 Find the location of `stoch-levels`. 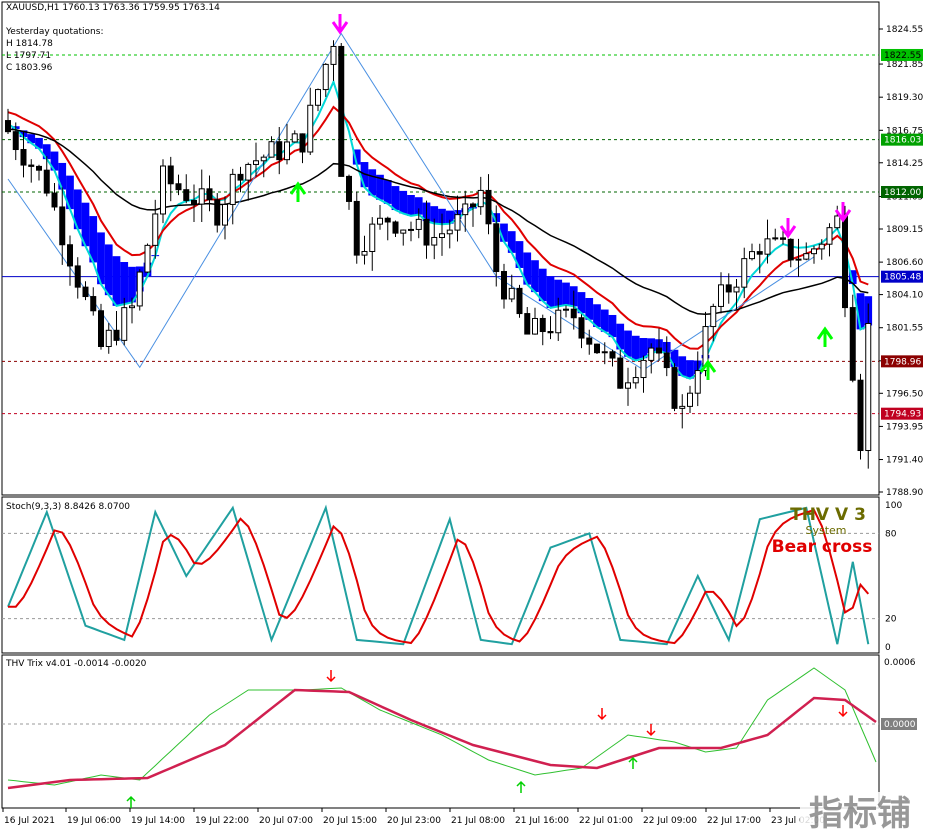

stoch-levels is located at coordinates (440, 576).